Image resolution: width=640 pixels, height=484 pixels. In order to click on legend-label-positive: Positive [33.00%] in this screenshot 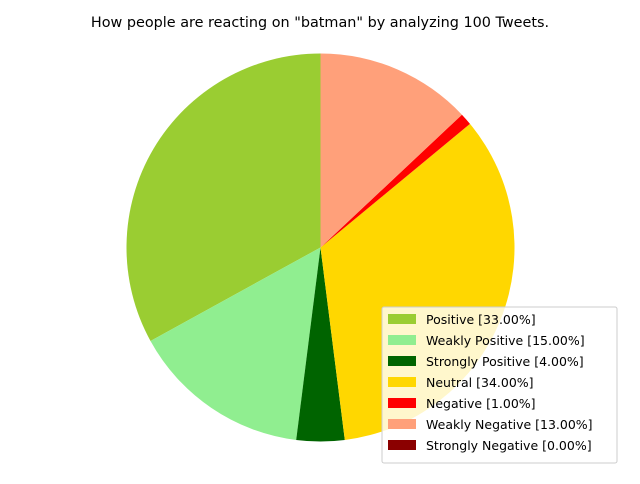, I will do `click(481, 319)`.